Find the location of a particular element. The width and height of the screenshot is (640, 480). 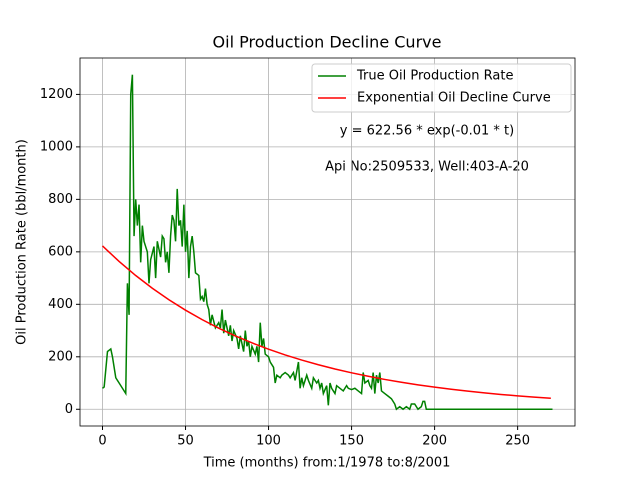

y-tick-label: 800 is located at coordinates (60, 199).